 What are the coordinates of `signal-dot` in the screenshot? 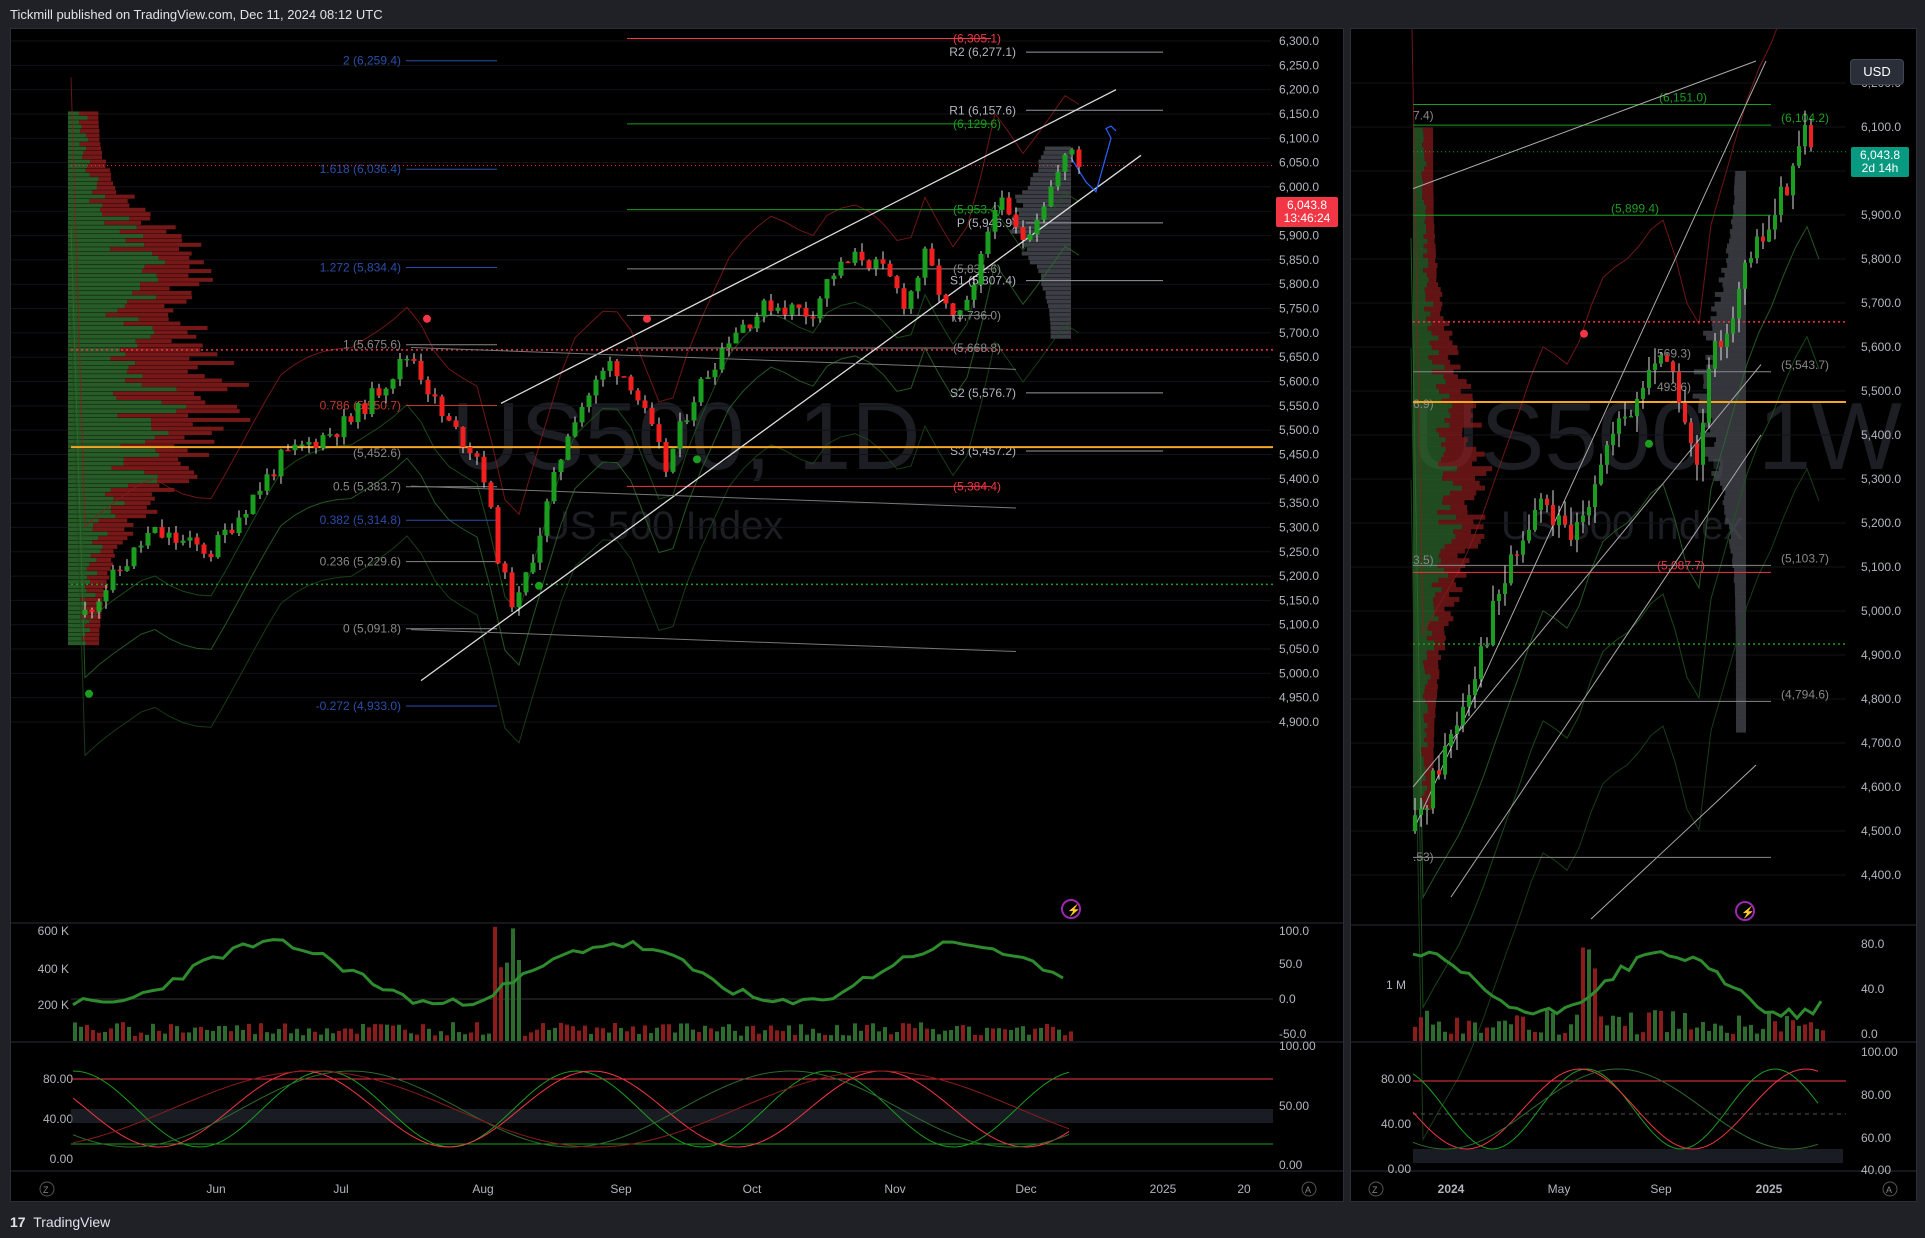 It's located at (427, 318).